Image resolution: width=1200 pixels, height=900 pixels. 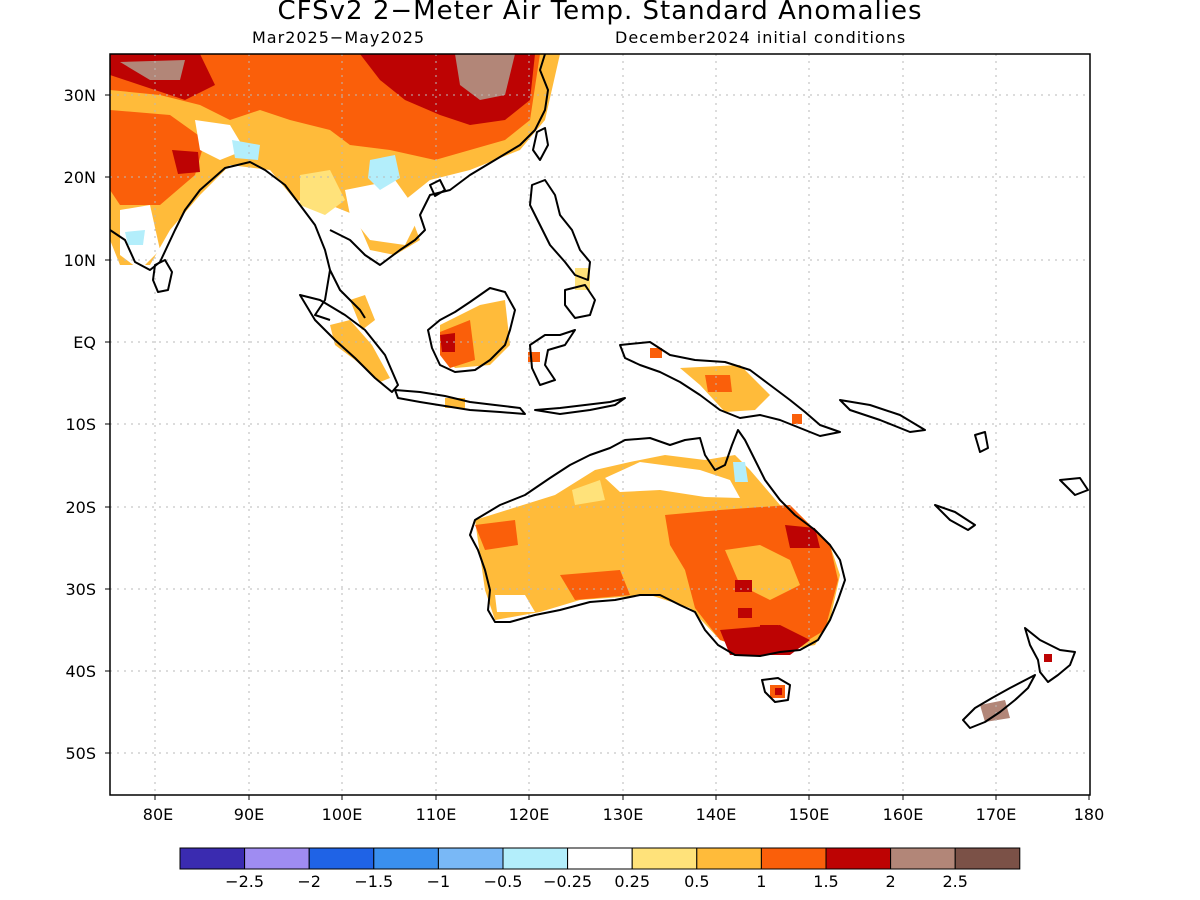 What do you see at coordinates (903, 814) in the screenshot?
I see `lon-label: 160E` at bounding box center [903, 814].